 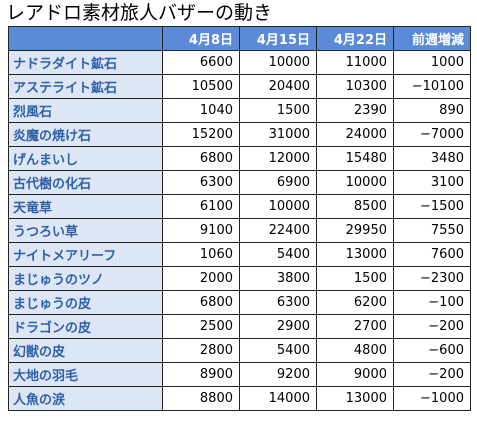 What do you see at coordinates (355, 326) in the screenshot?
I see `price-apr22-cell: 2700` at bounding box center [355, 326].